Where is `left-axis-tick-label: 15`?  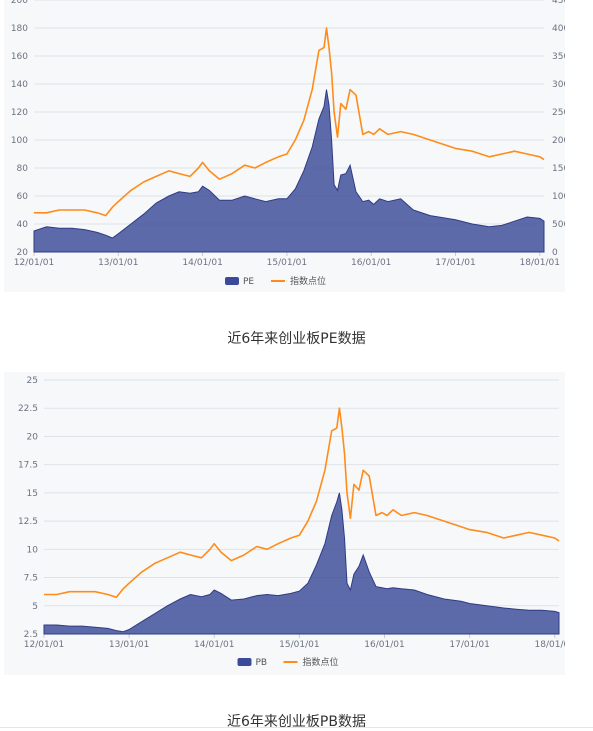
left-axis-tick-label: 15 is located at coordinates (32, 494).